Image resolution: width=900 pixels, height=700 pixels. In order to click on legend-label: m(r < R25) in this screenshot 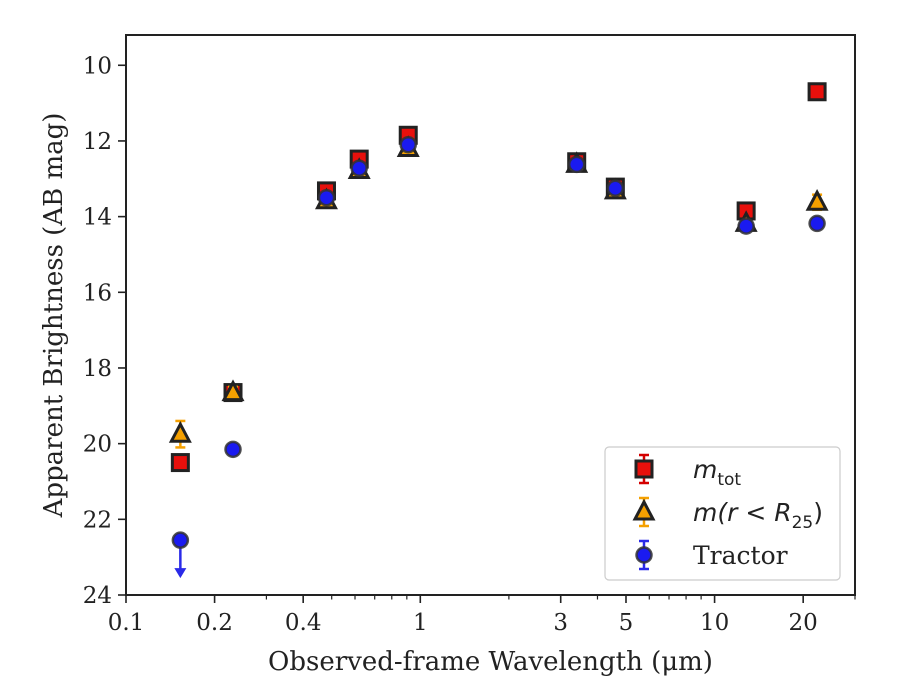, I will do `click(758, 515)`.